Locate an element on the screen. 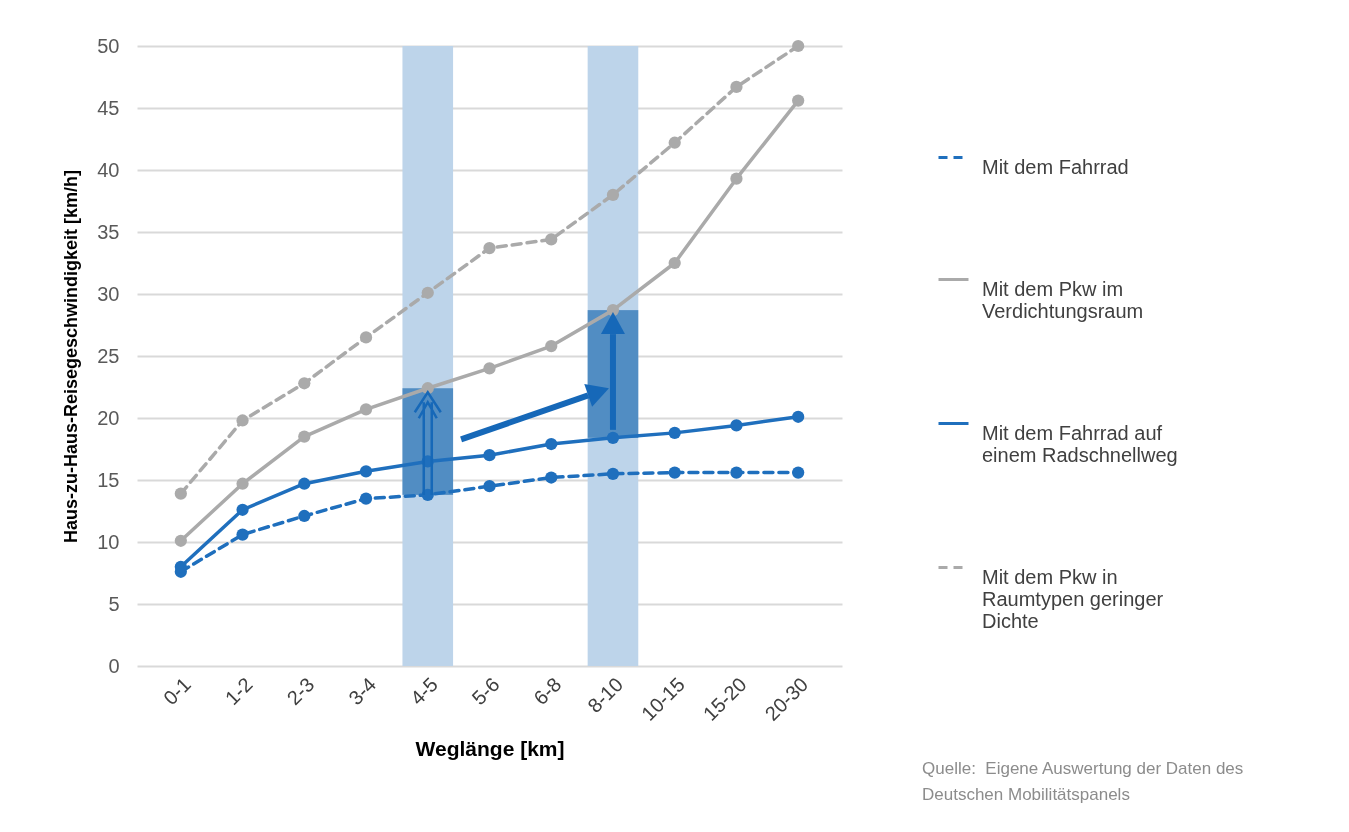 Image resolution: width=1349 pixels, height=832 pixels. x-tick-label: 0-1 is located at coordinates (176, 691).